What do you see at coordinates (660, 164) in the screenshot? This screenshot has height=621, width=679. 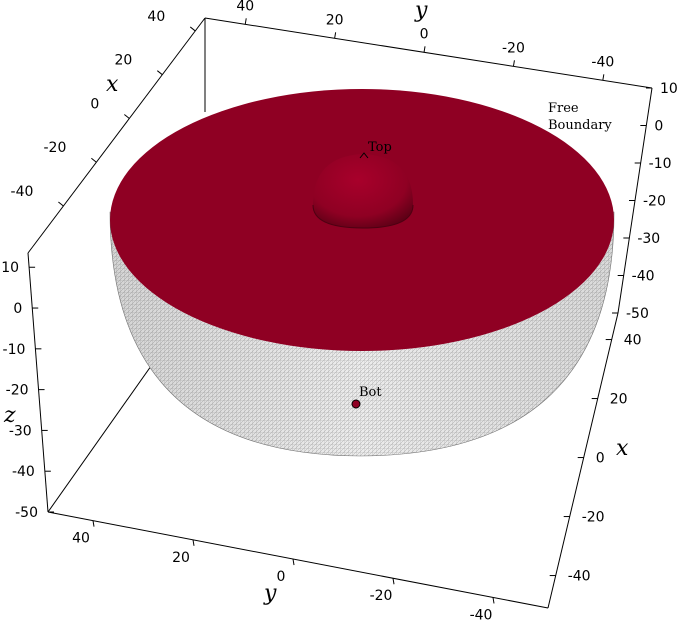 I see `right-z-tick-label: -10` at bounding box center [660, 164].